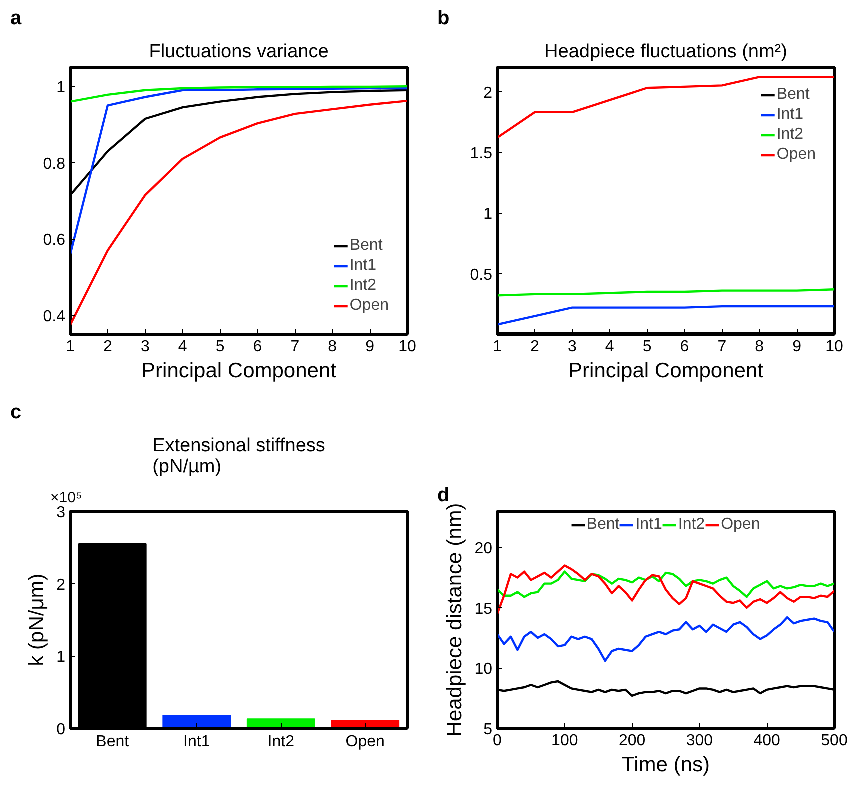  I want to click on chart-title: Fluctuations variance, so click(239, 52).